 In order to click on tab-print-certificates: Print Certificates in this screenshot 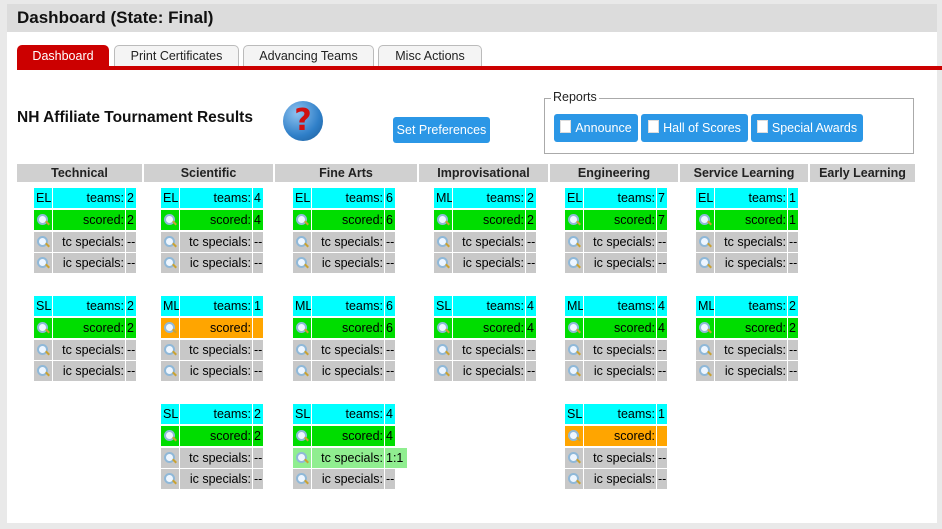, I will do `click(176, 55)`.